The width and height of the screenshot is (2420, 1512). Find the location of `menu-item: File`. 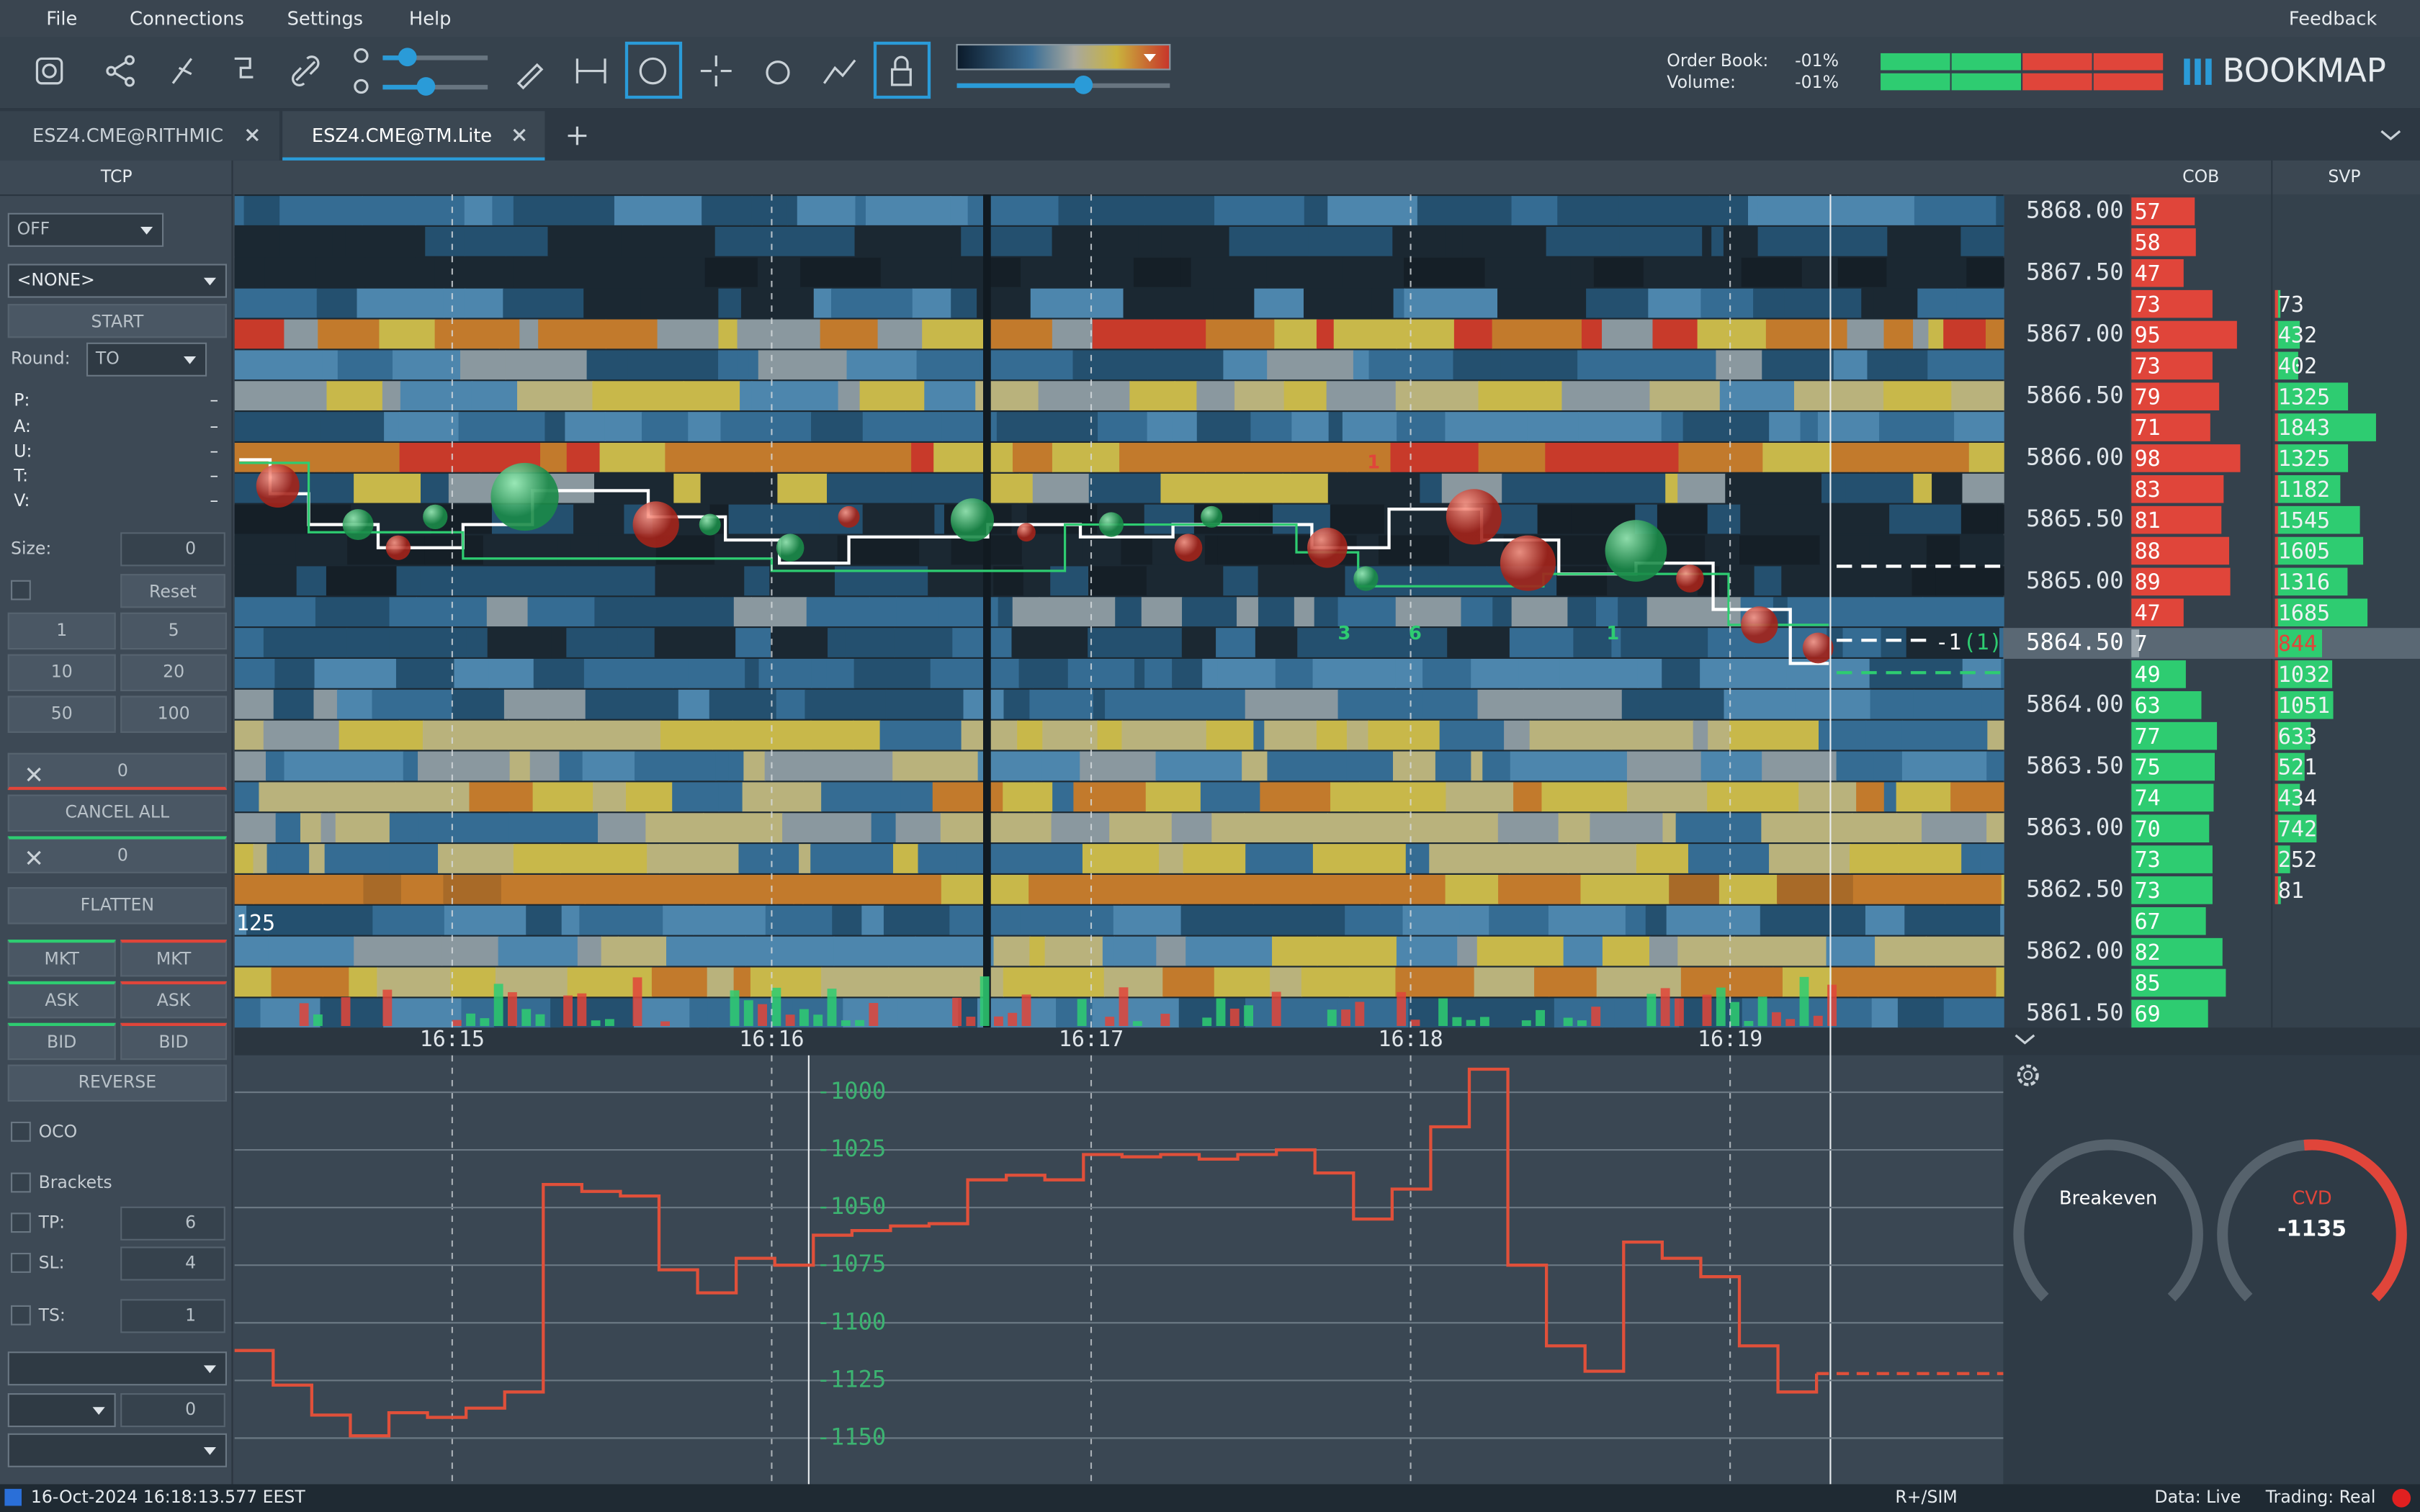

menu-item: File is located at coordinates (62, 18).